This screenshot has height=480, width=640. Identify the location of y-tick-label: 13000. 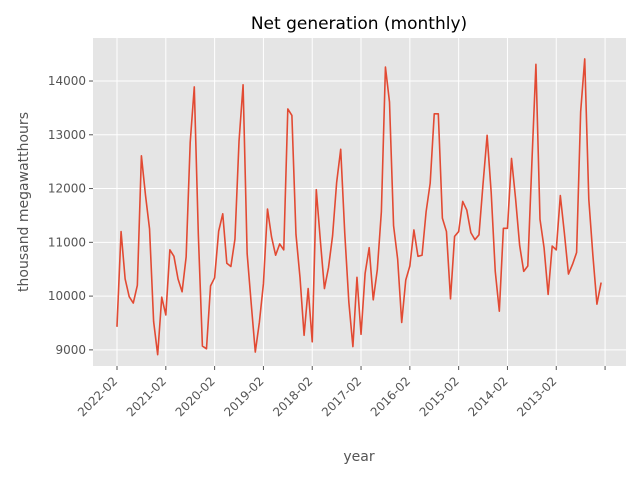
(67, 135).